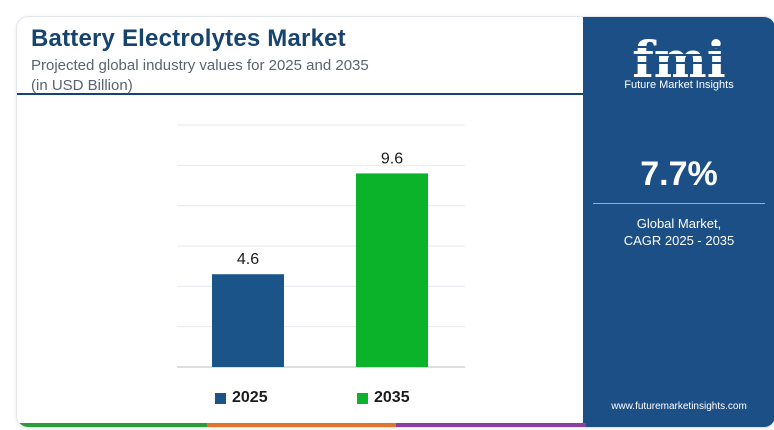 The height and width of the screenshot is (430, 774). What do you see at coordinates (248, 259) in the screenshot?
I see `data-label-2025: 4.6` at bounding box center [248, 259].